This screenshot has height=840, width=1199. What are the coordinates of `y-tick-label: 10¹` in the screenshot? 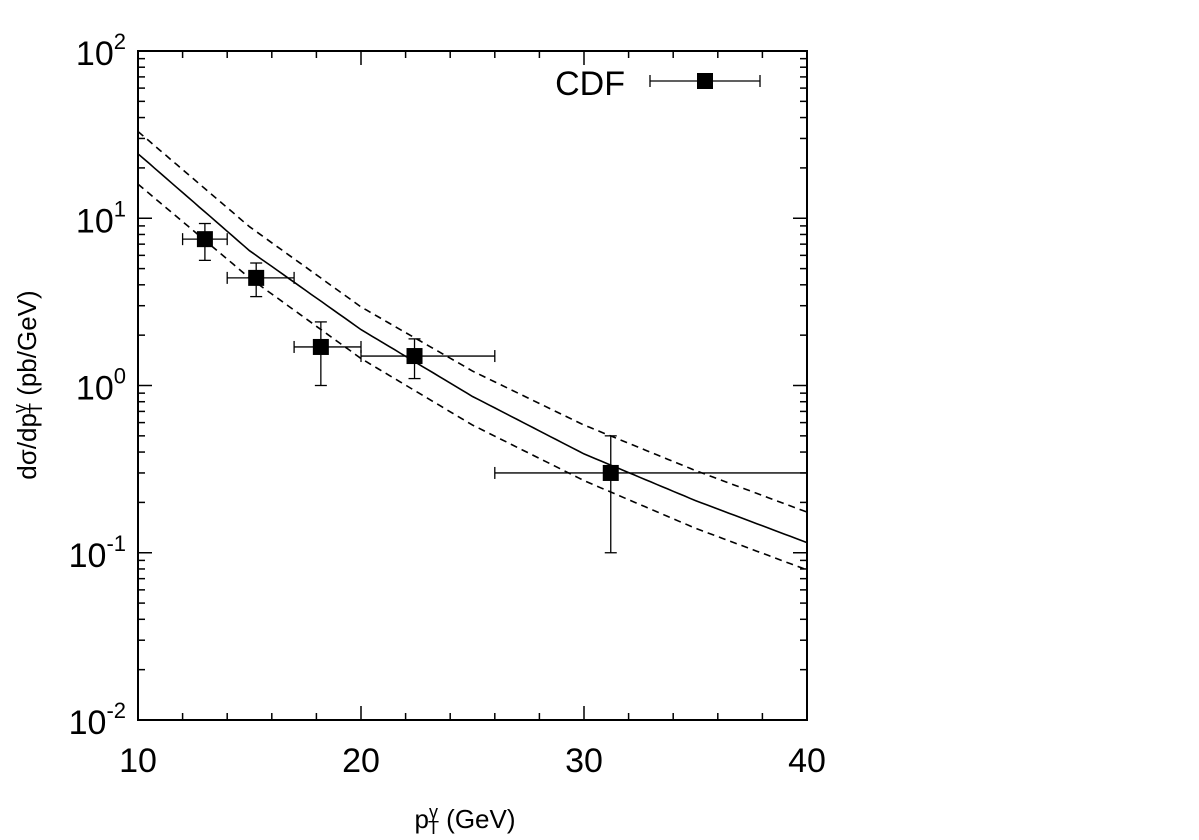 It's located at (101, 218).